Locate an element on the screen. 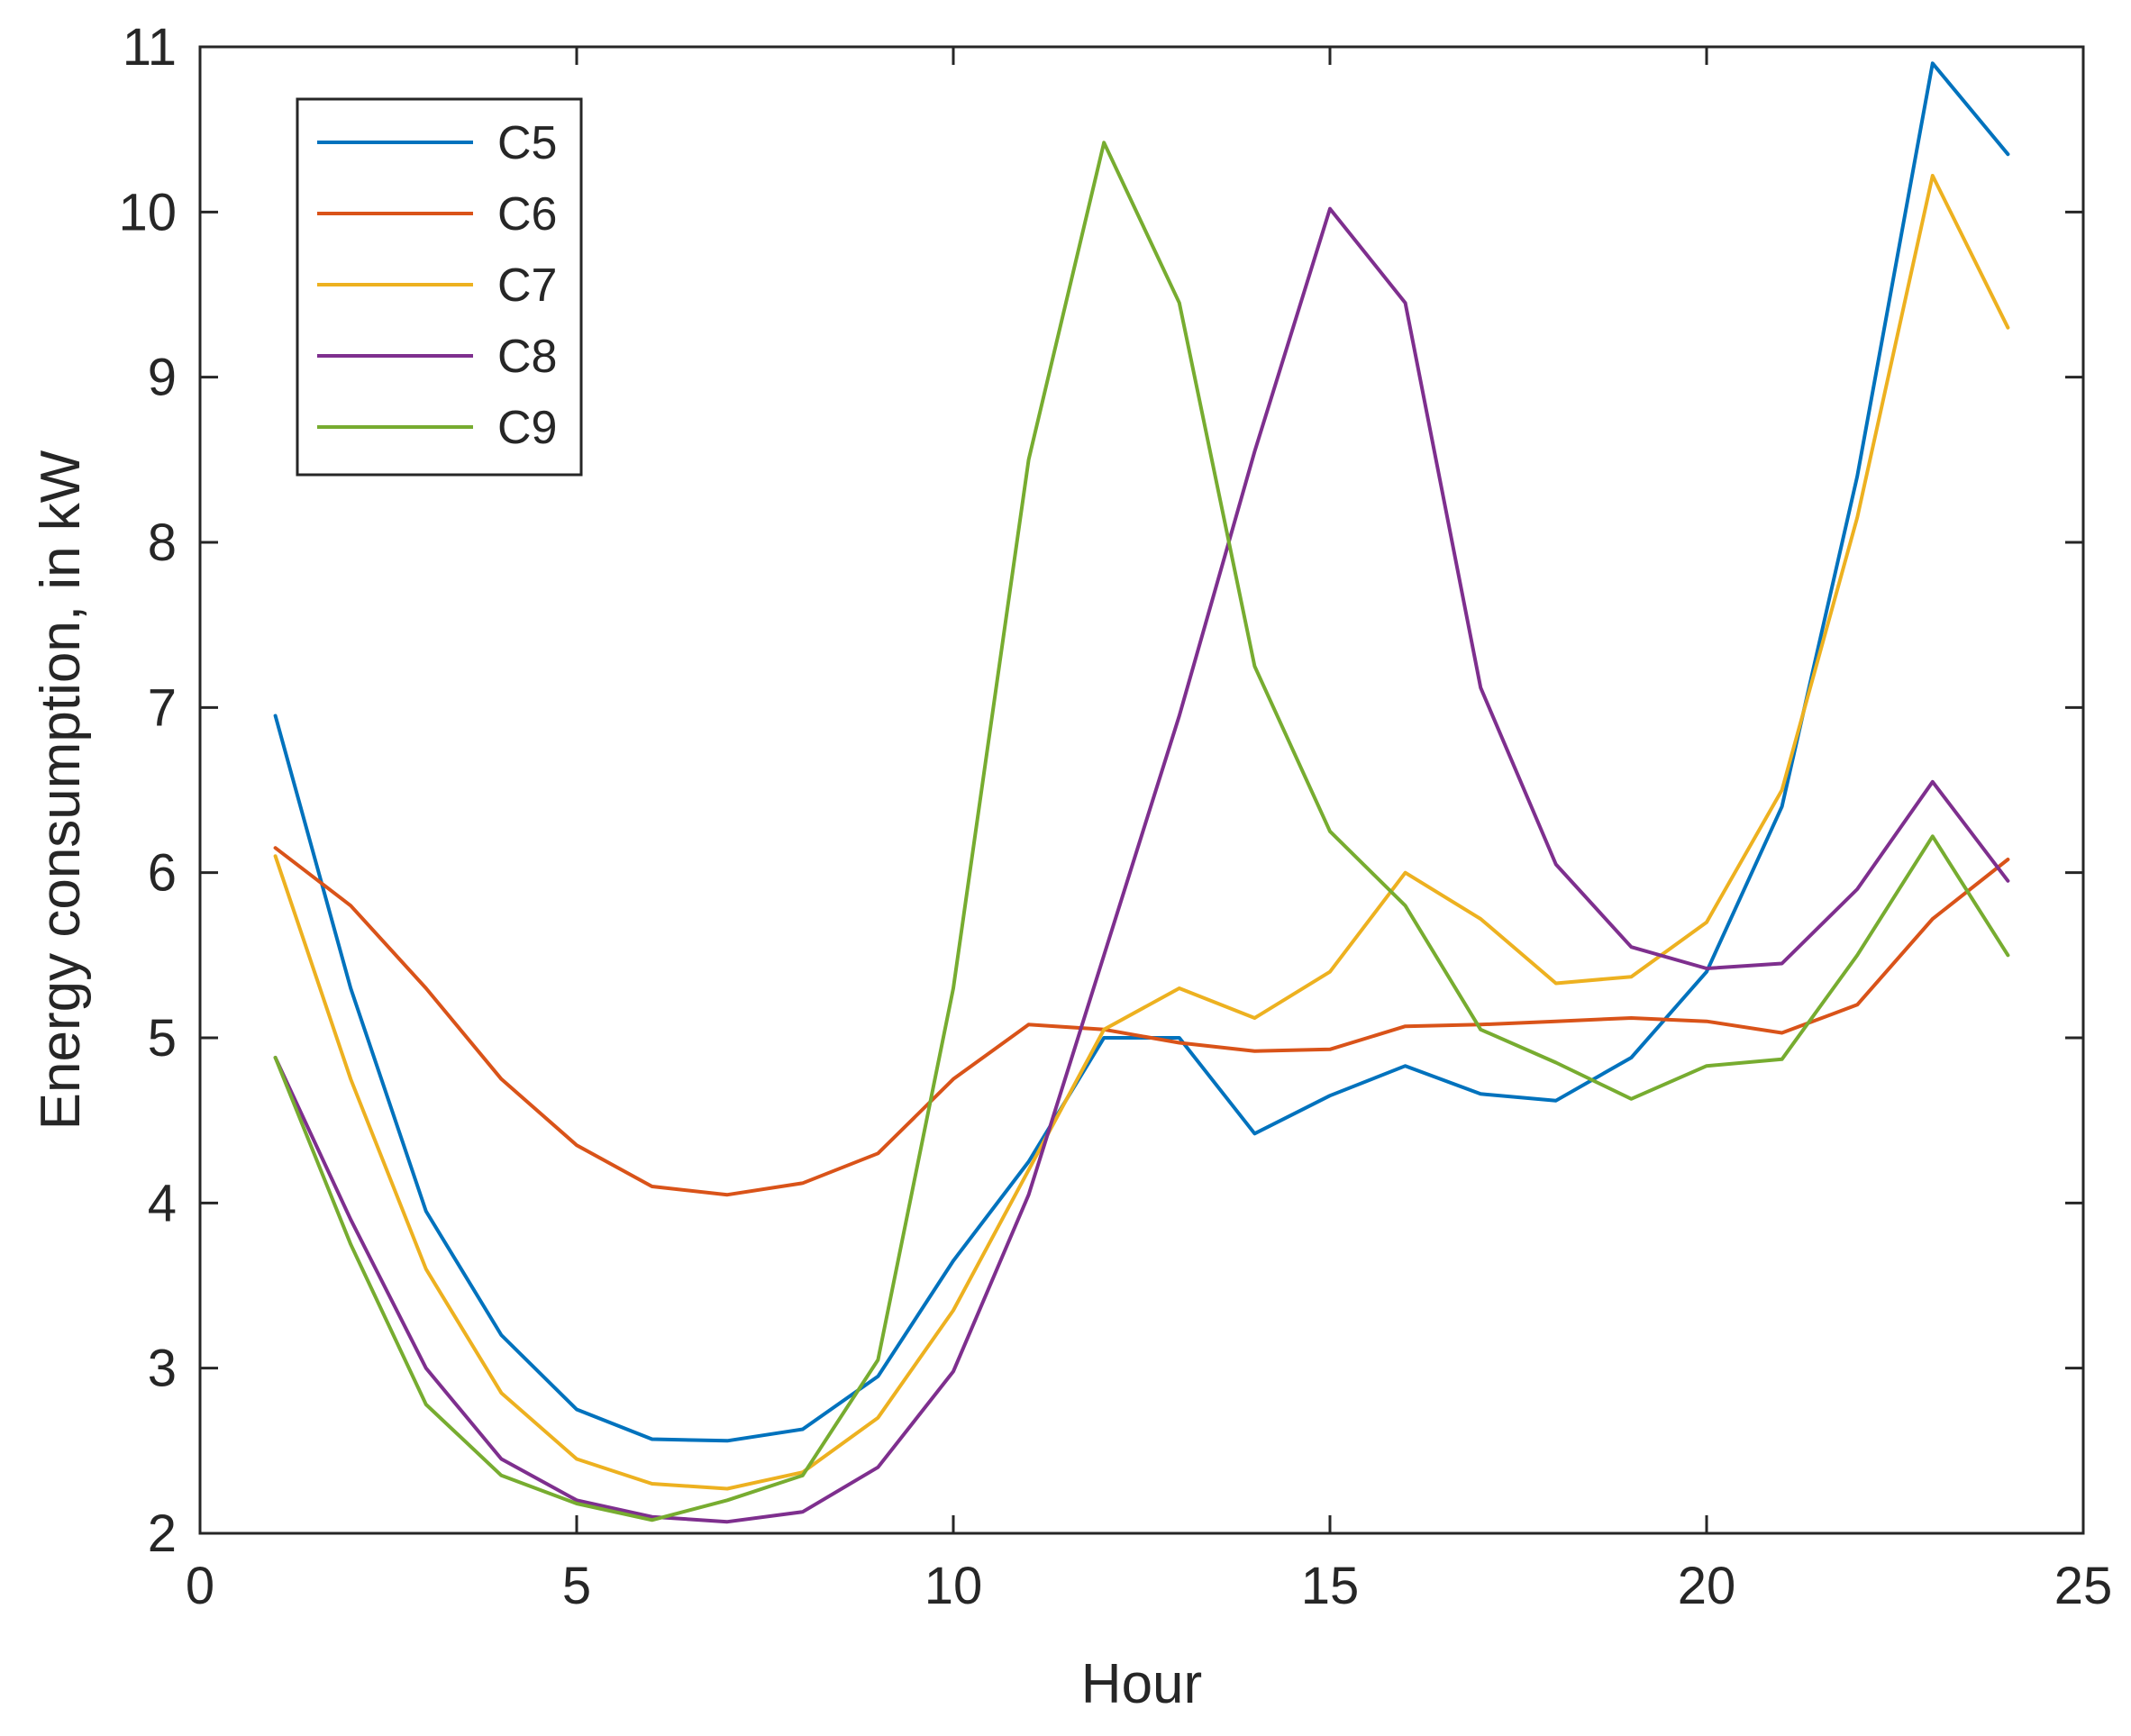 This screenshot has height=1736, width=2131. legend-label-c9: C9 is located at coordinates (527, 428).